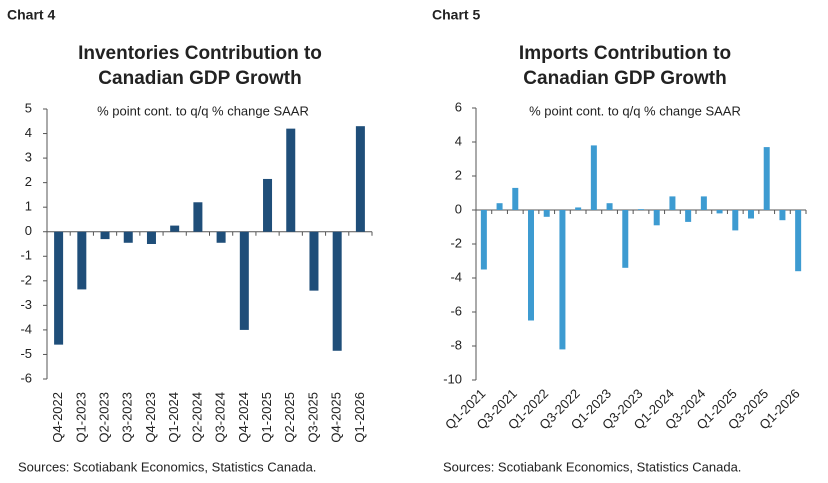  What do you see at coordinates (336, 417) in the screenshot?
I see `x-tick-label: Q4-2025` at bounding box center [336, 417].